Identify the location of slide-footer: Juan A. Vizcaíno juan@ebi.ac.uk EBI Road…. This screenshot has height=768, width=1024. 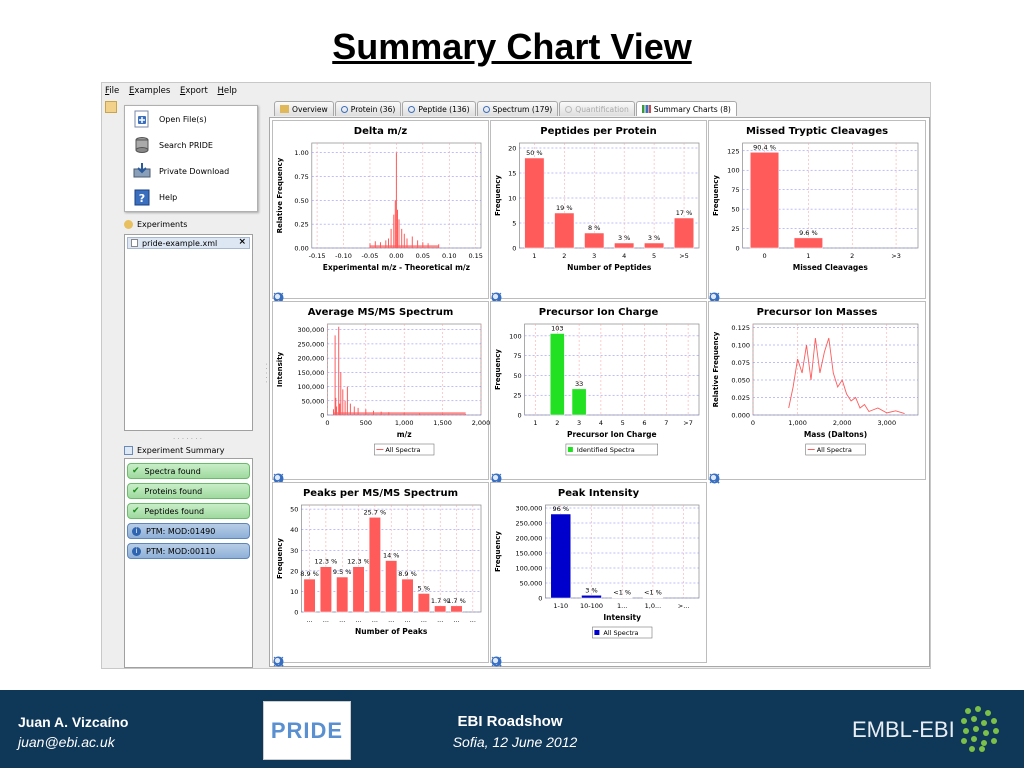
(512, 729).